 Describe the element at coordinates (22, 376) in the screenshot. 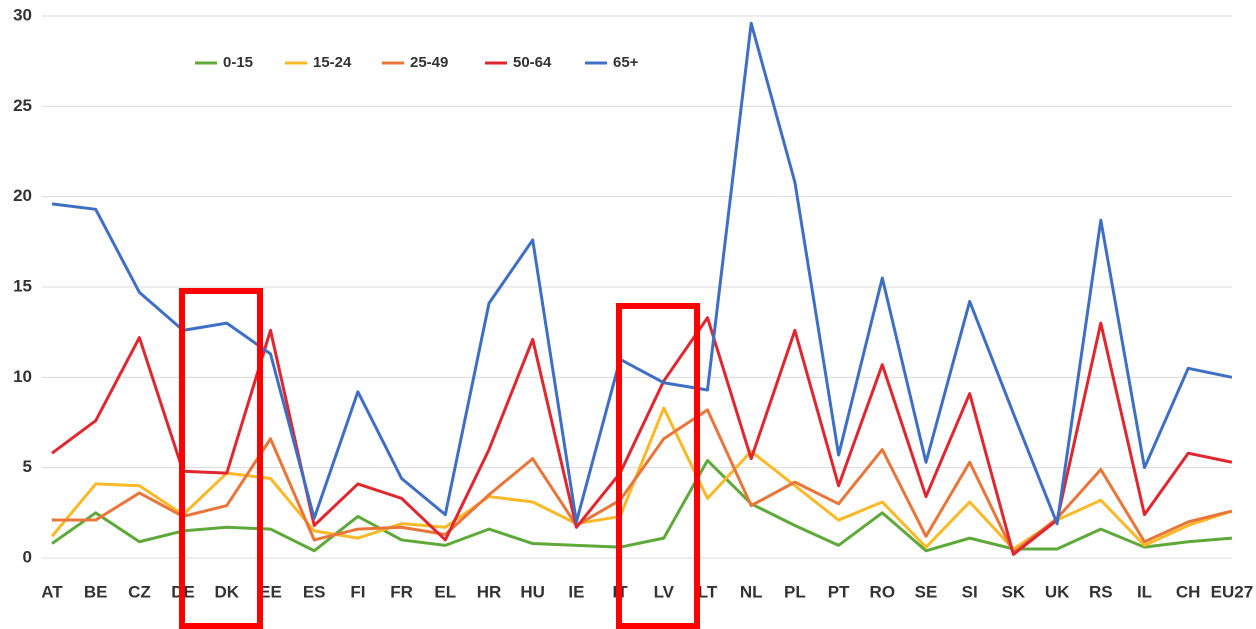

I see `y-tick-label: 10` at that location.